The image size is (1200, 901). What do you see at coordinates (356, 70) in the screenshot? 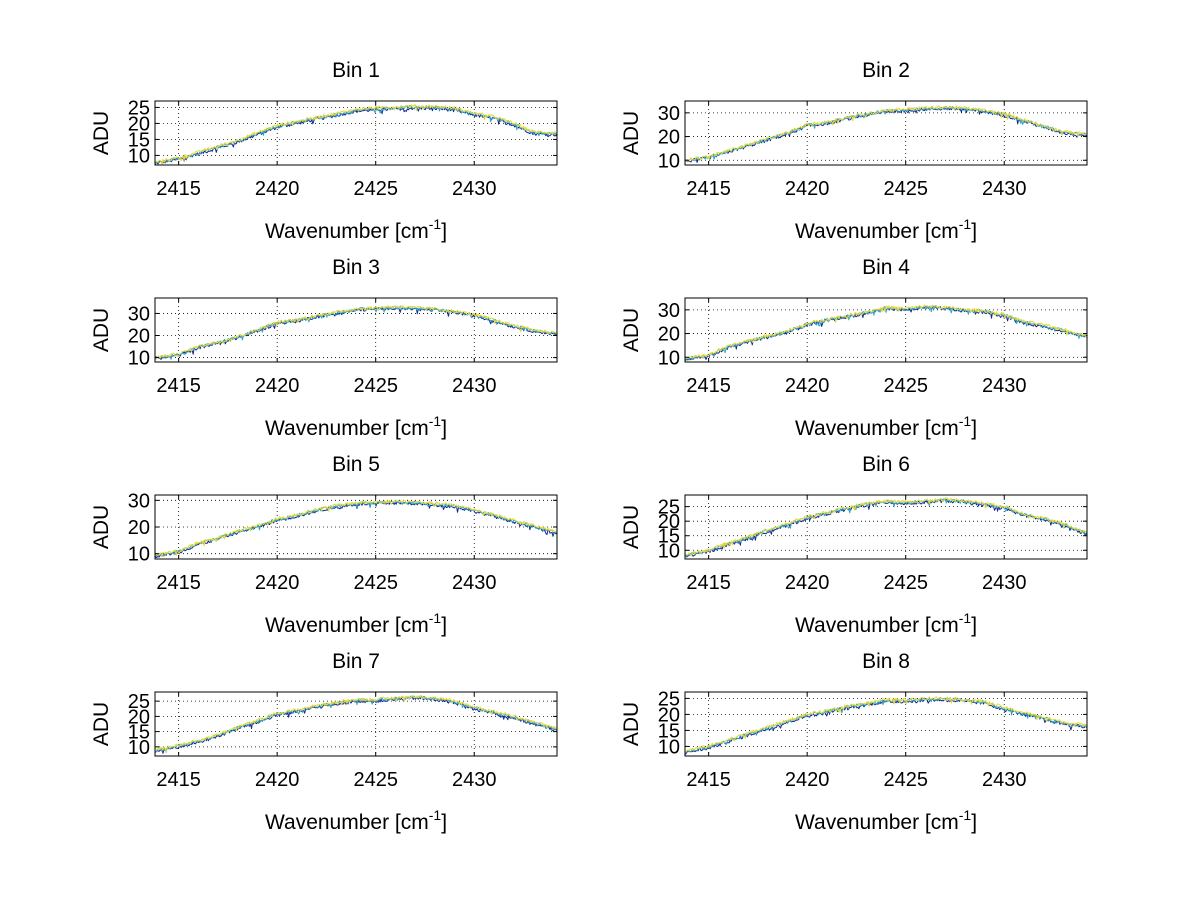
I see `panel-title: Bin 1` at bounding box center [356, 70].